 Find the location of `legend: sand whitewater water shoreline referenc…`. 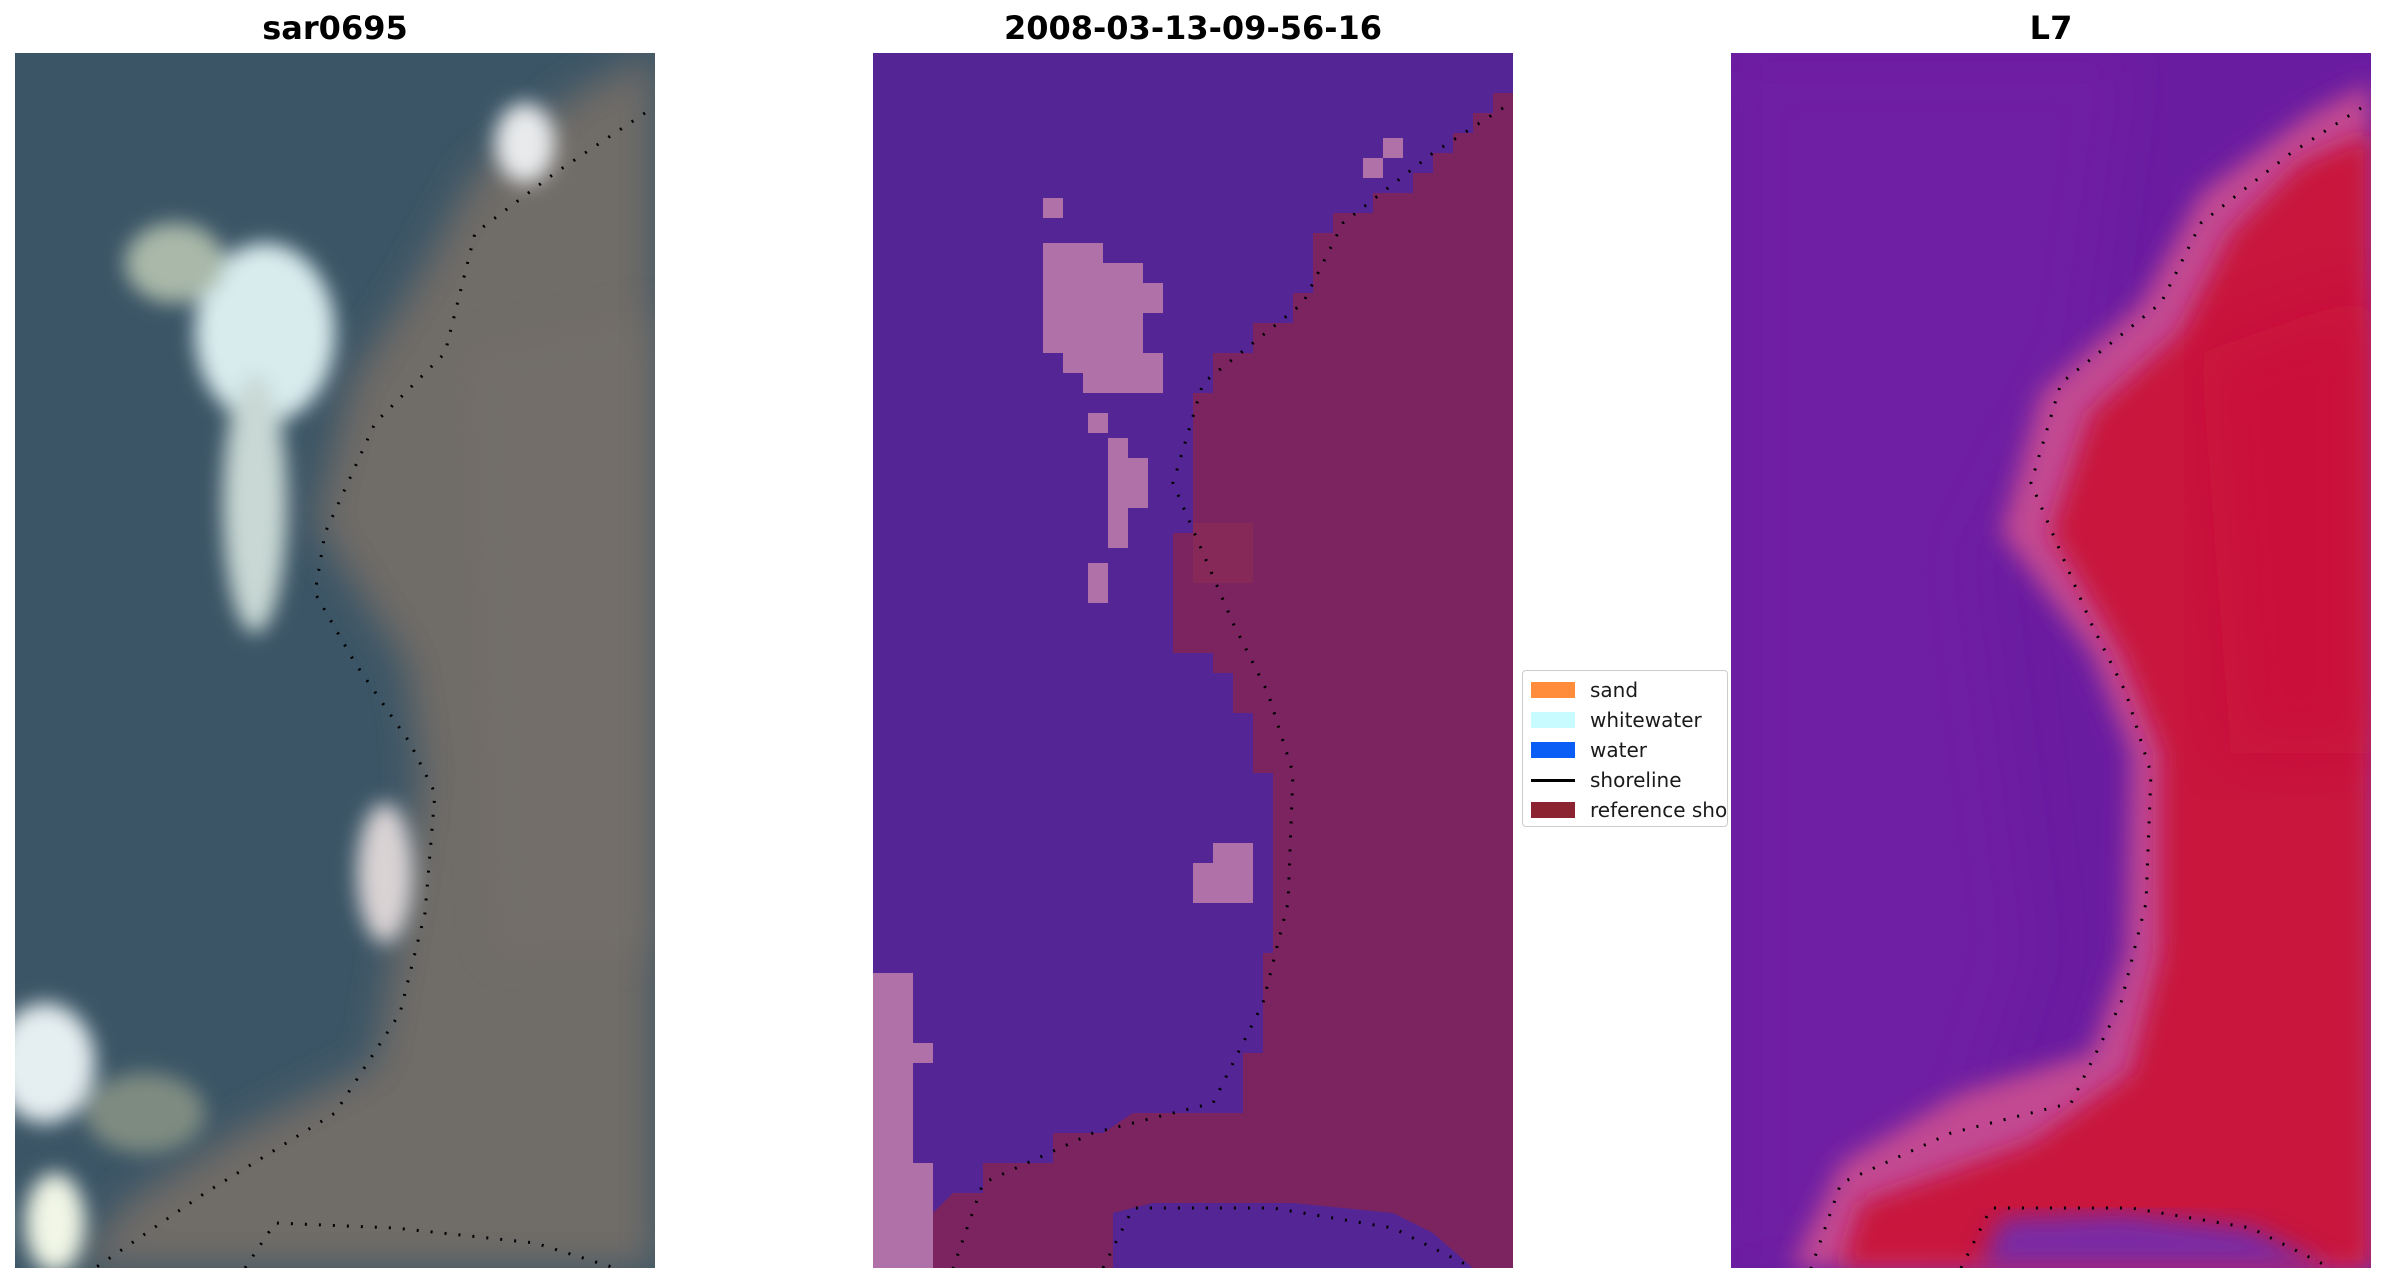

legend: sand whitewater water shoreline referenc… is located at coordinates (1625, 748).